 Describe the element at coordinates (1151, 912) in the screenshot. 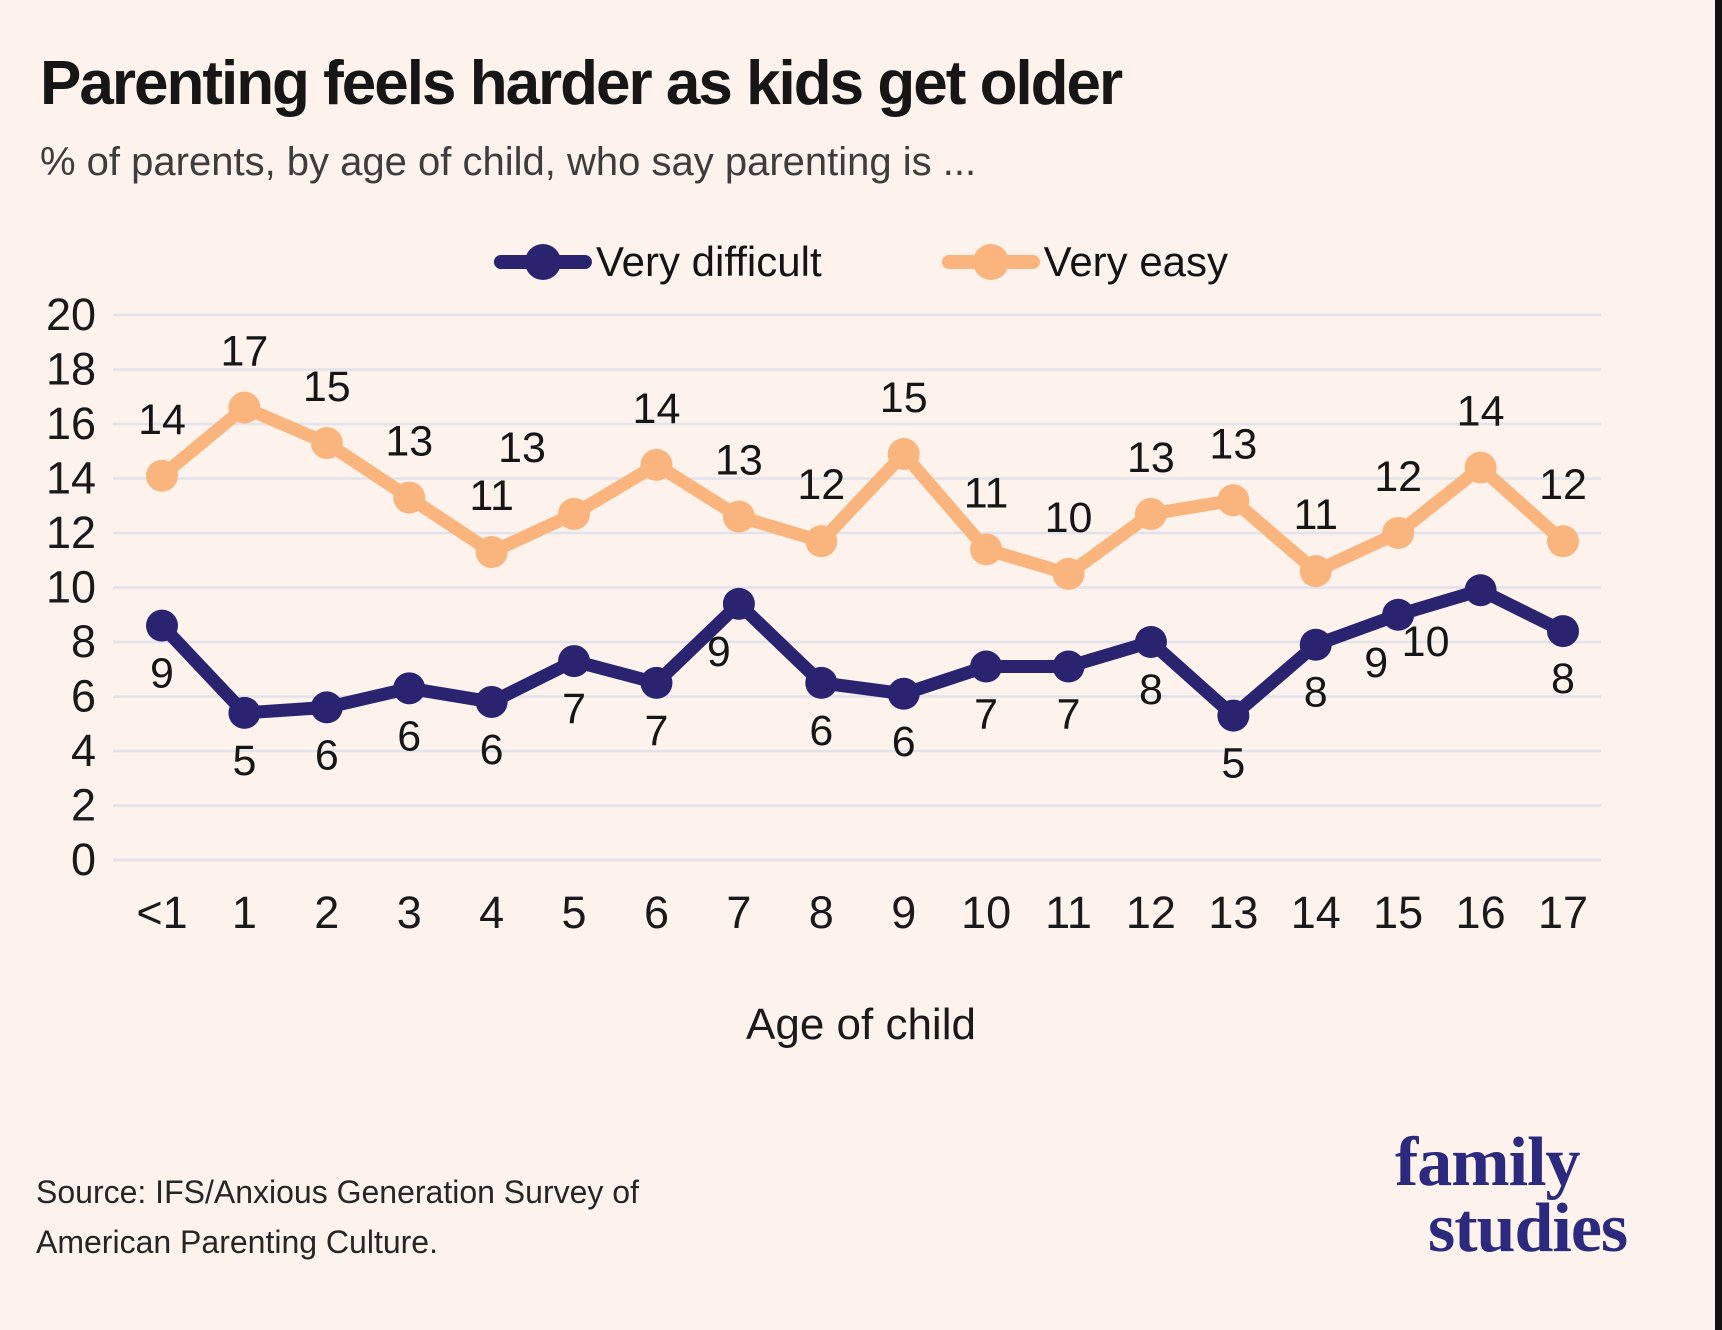

I see `x-axis-category-label: 12` at that location.